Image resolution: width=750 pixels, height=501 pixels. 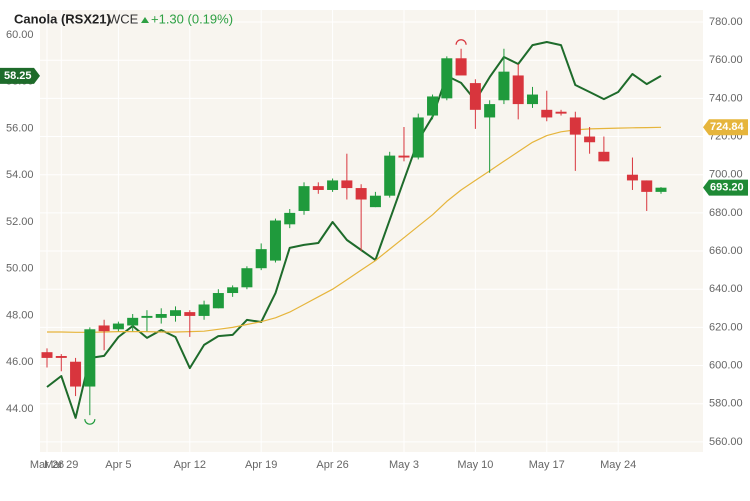 What do you see at coordinates (20, 409) in the screenshot?
I see `y-tick-label: 44.00` at bounding box center [20, 409].